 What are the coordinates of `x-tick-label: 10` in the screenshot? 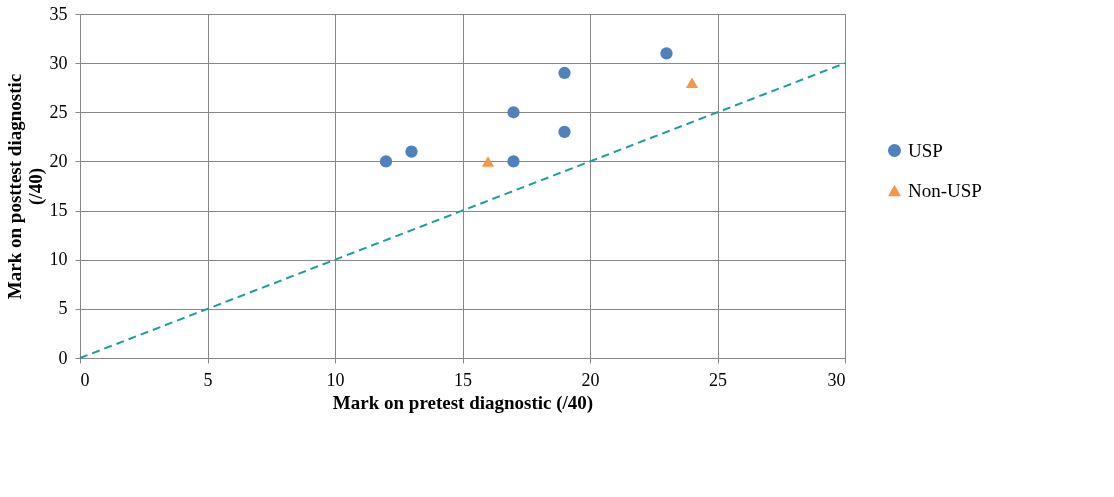 It's located at (335, 379).